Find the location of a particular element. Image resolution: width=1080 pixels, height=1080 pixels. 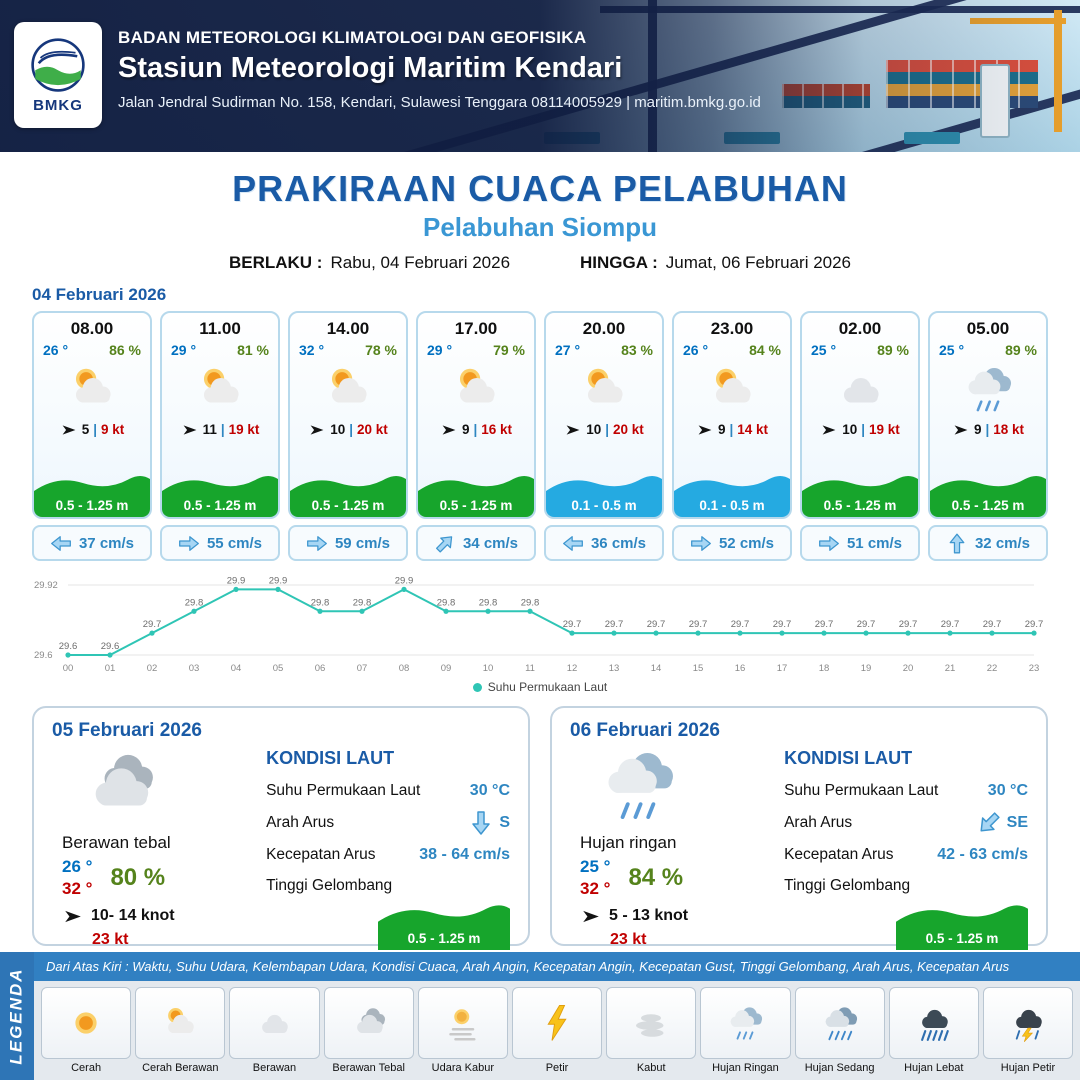

current-speed-value: 38 - 64 cm/s is located at coordinates (464, 854).